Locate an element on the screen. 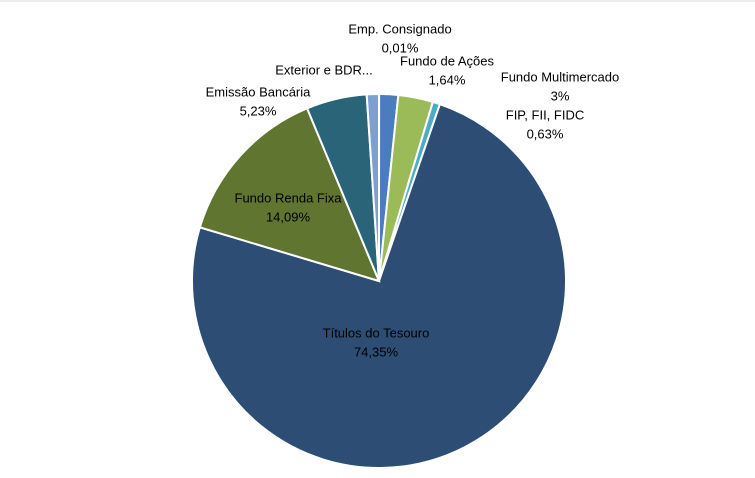 This screenshot has width=755, height=478. slice-label: Fundo de Ações is located at coordinates (447, 60).